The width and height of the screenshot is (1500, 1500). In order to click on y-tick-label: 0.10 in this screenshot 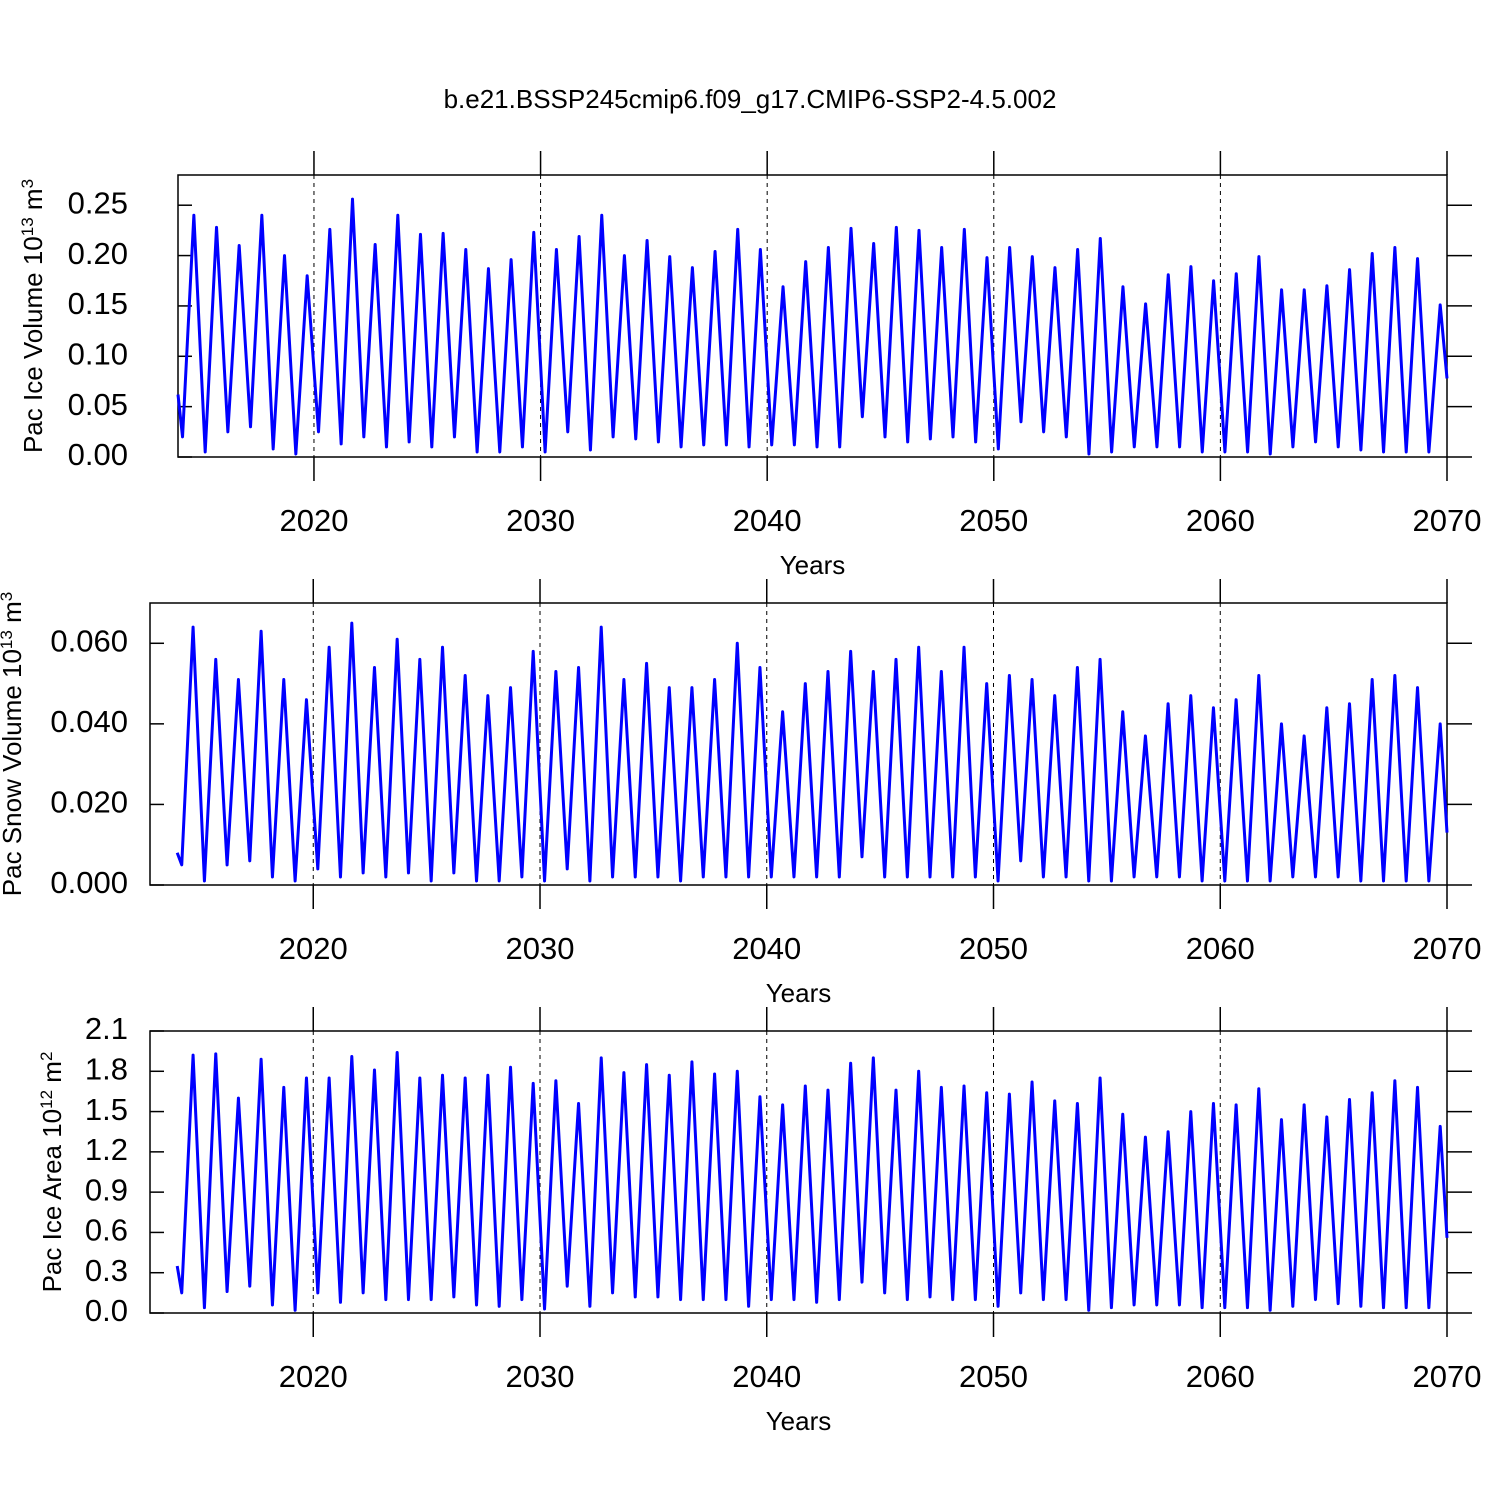, I will do `click(98, 353)`.